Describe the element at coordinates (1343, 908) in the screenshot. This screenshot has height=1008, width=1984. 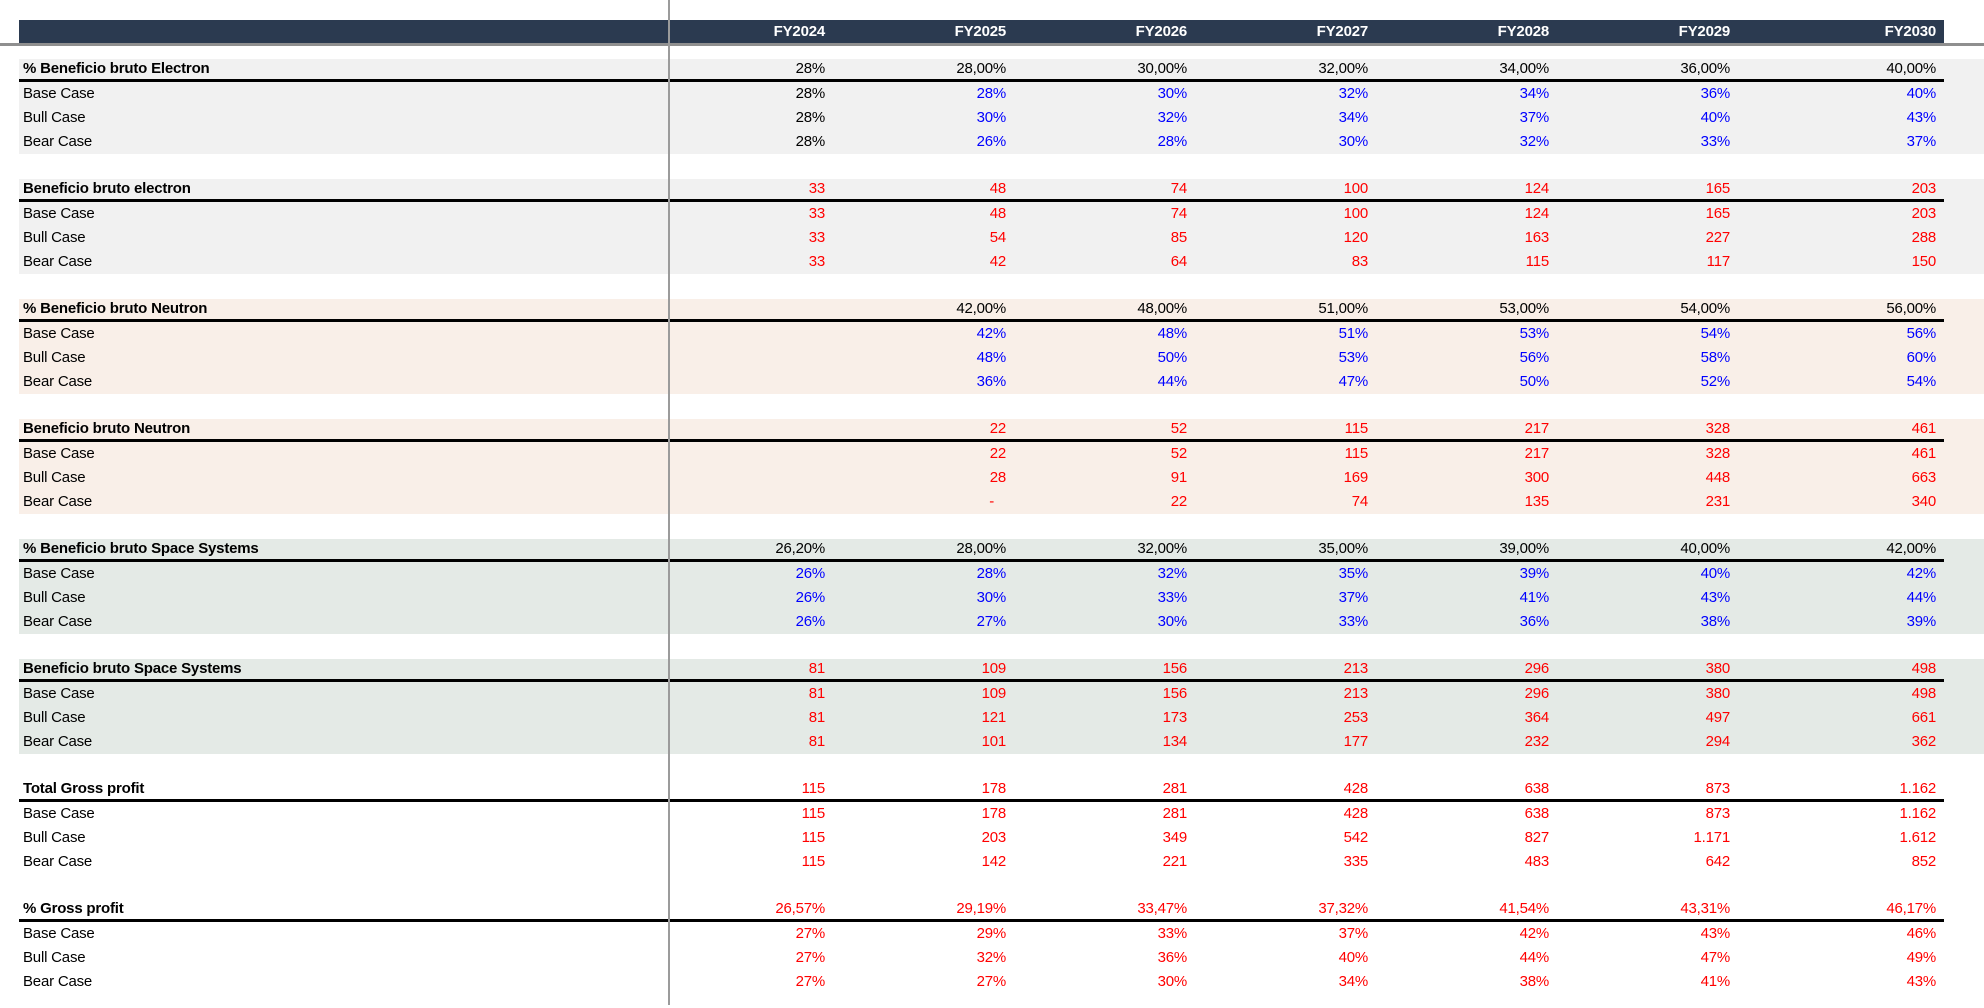
I see `value-cell: 37,32%` at that location.